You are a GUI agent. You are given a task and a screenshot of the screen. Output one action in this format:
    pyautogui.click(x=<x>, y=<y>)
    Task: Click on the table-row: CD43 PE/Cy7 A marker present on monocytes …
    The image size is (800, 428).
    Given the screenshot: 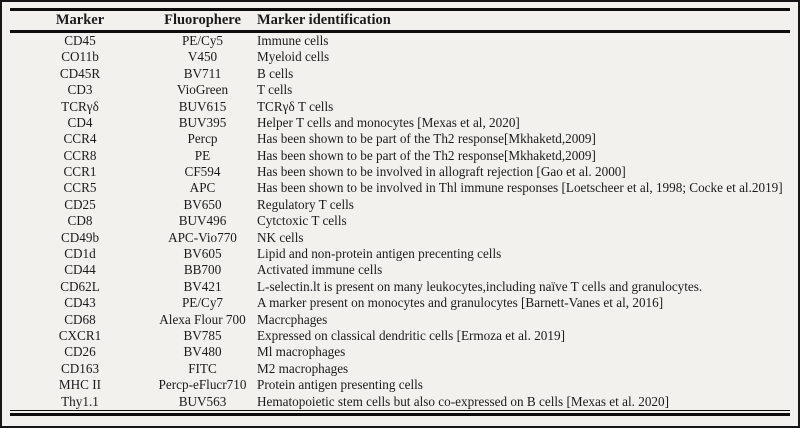 What is the action you would take?
    pyautogui.click(x=400, y=303)
    